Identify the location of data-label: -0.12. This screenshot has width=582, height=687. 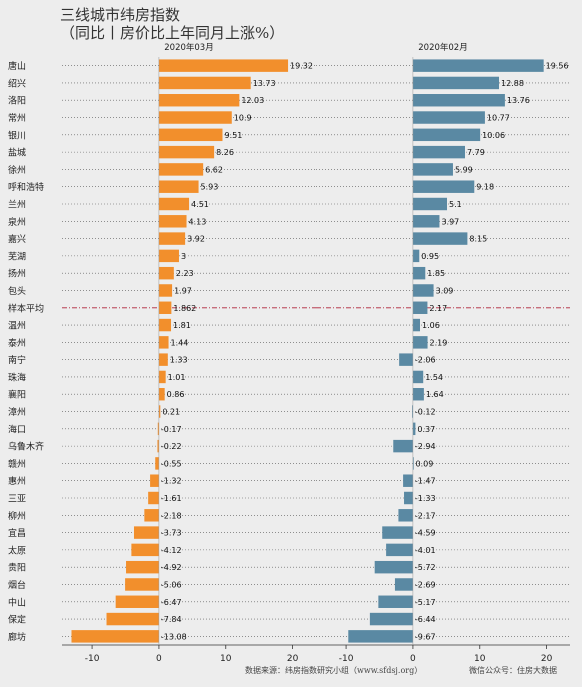
(425, 412).